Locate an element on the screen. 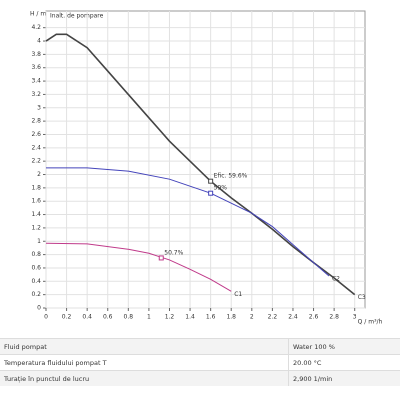 The image size is (400, 400). y-tick-label: 3.8 is located at coordinates (36, 54).